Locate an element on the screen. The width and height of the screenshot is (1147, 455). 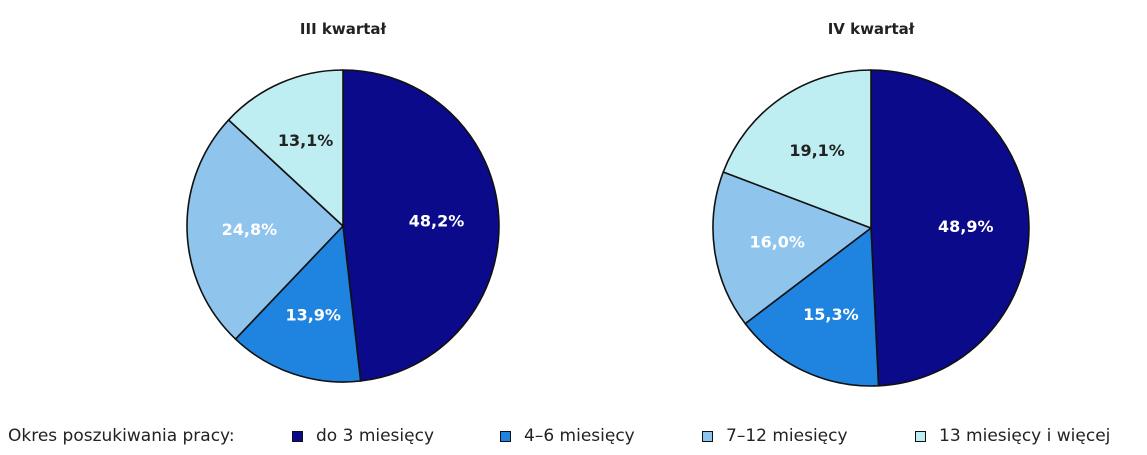
legend-label: do 3 miesięcy is located at coordinates (375, 436).